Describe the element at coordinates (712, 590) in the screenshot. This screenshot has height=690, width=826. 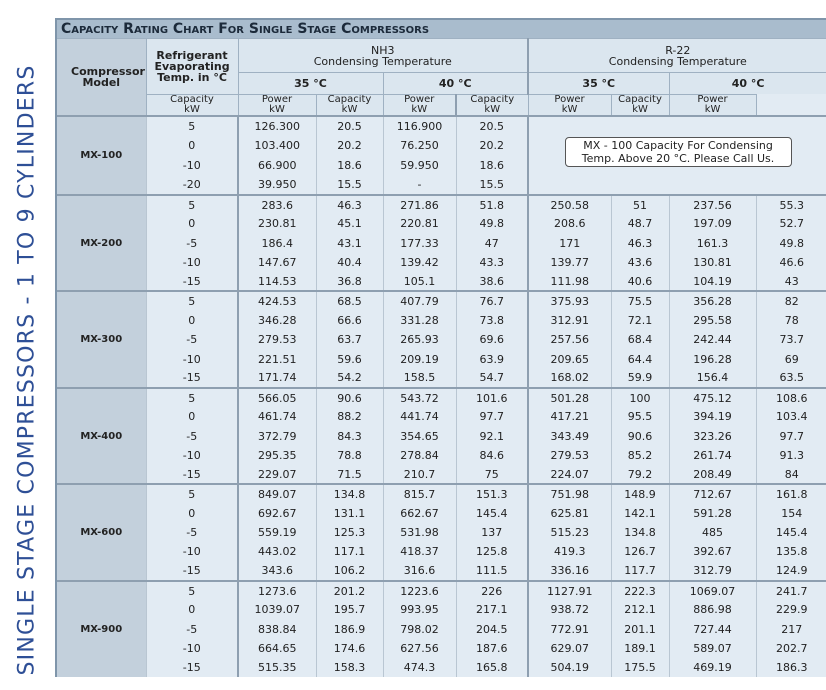
I see `value-cell: 1069.07` at that location.